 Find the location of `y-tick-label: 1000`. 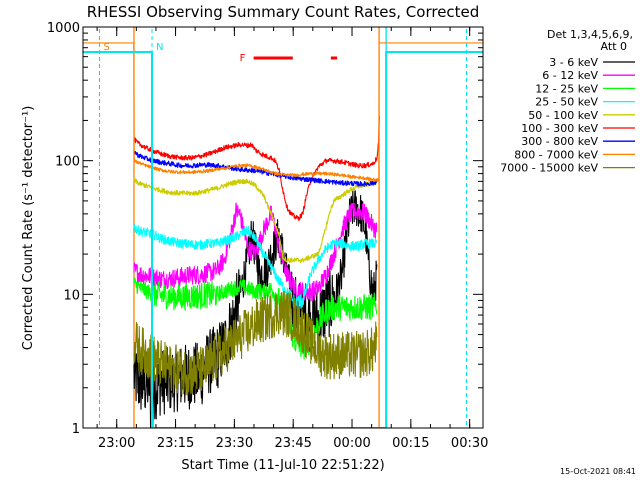

y-tick-label: 1000 is located at coordinates (63, 28).